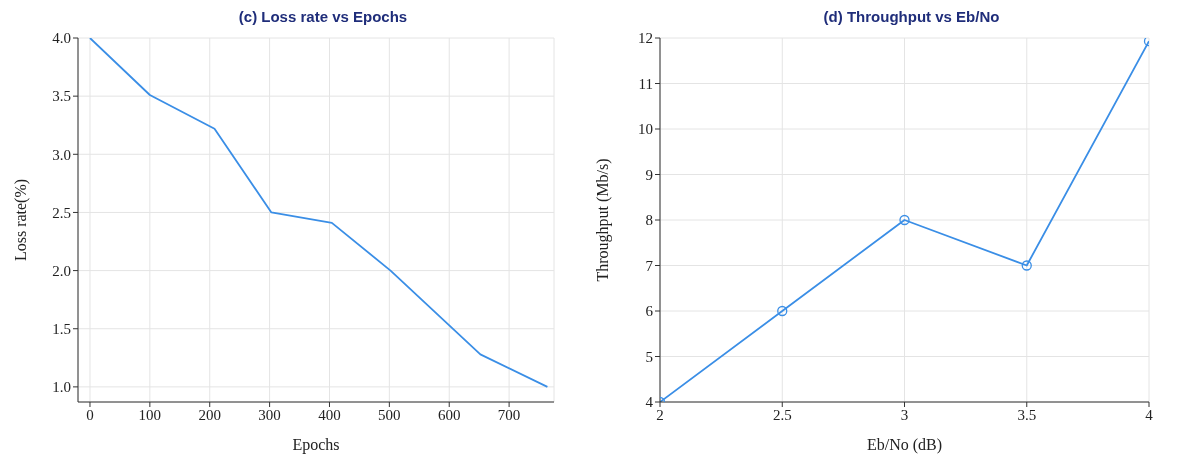  What do you see at coordinates (911, 17) in the screenshot?
I see `chart-title: (d) Throughput vs Eb/No` at bounding box center [911, 17].